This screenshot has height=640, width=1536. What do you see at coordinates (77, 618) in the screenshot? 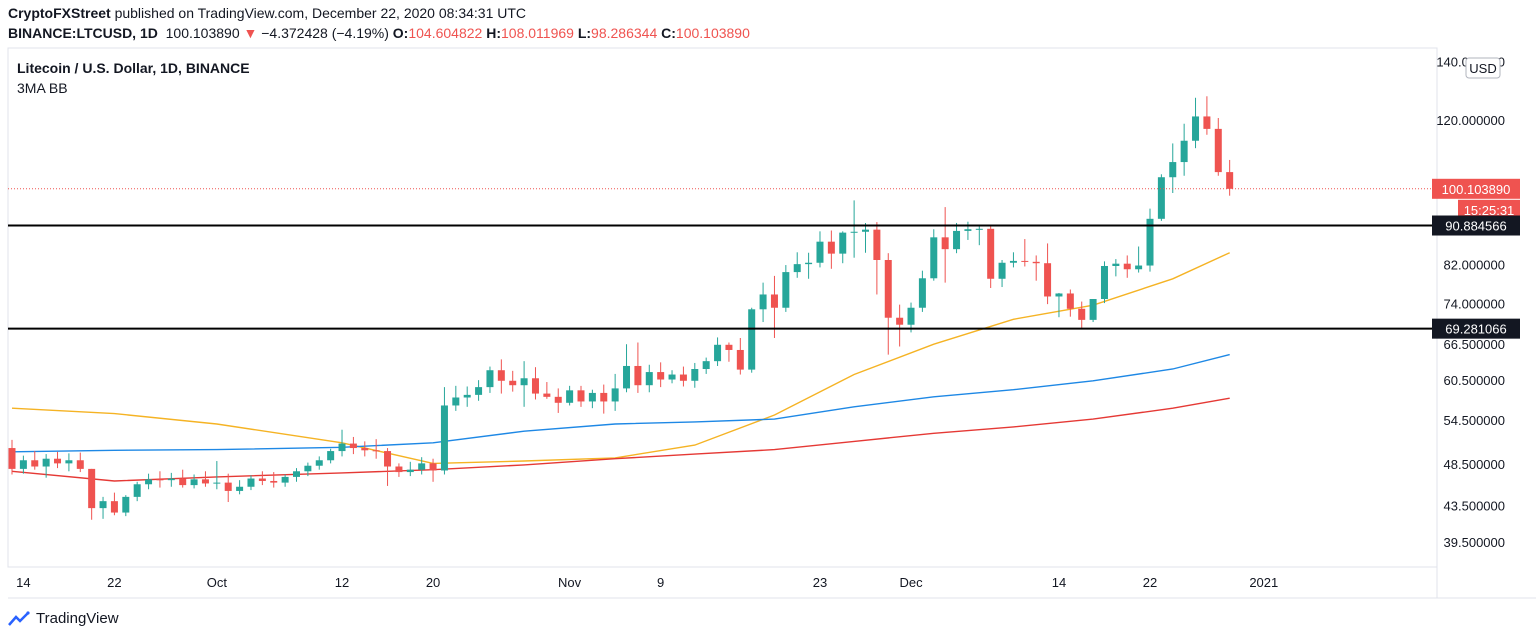
I see `brand-name: TradingView` at bounding box center [77, 618].